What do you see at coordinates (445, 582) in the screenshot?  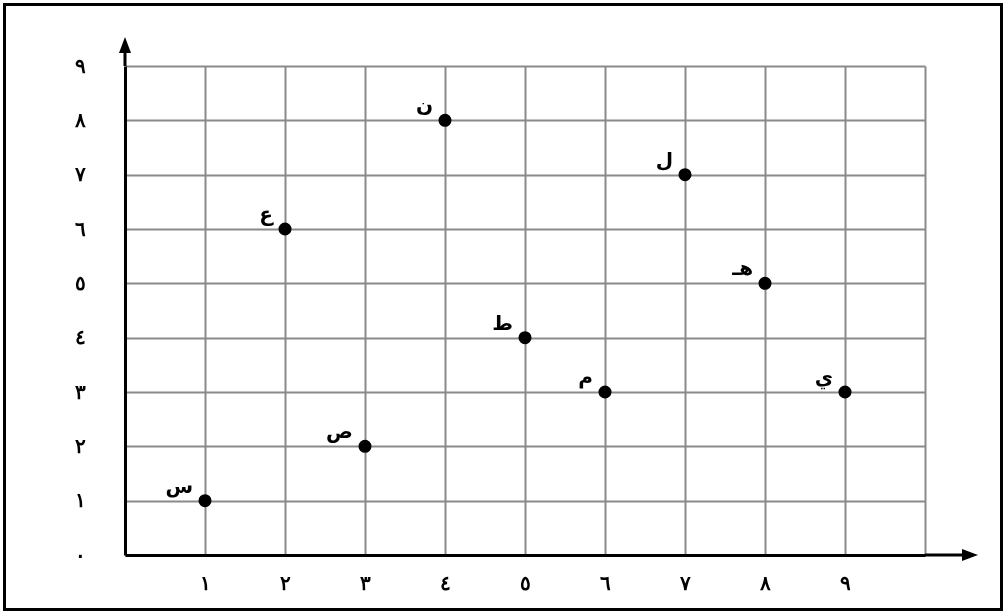 I see `x-tick-label: ٤` at bounding box center [445, 582].